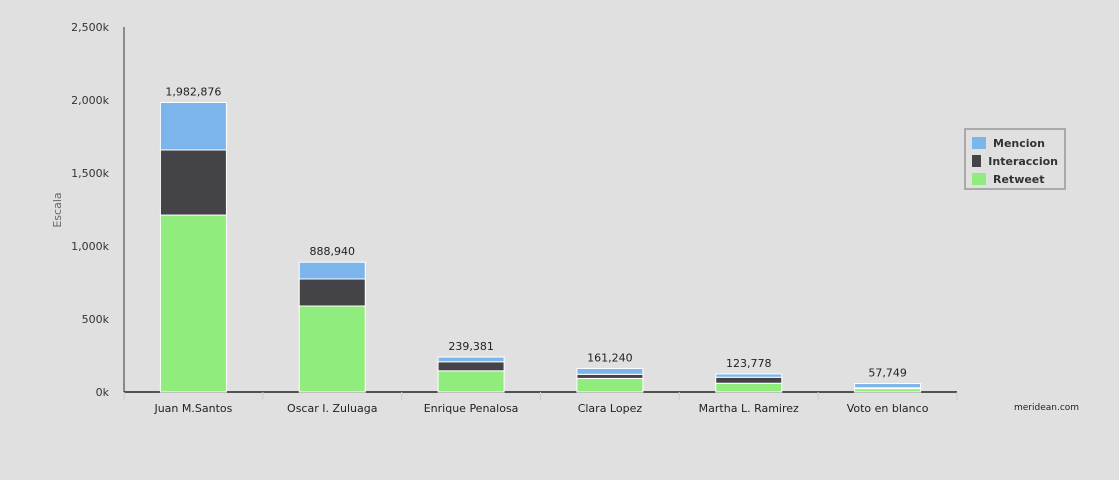 This screenshot has width=1119, height=480. I want to click on y-axis-title: Escala, so click(57, 209).